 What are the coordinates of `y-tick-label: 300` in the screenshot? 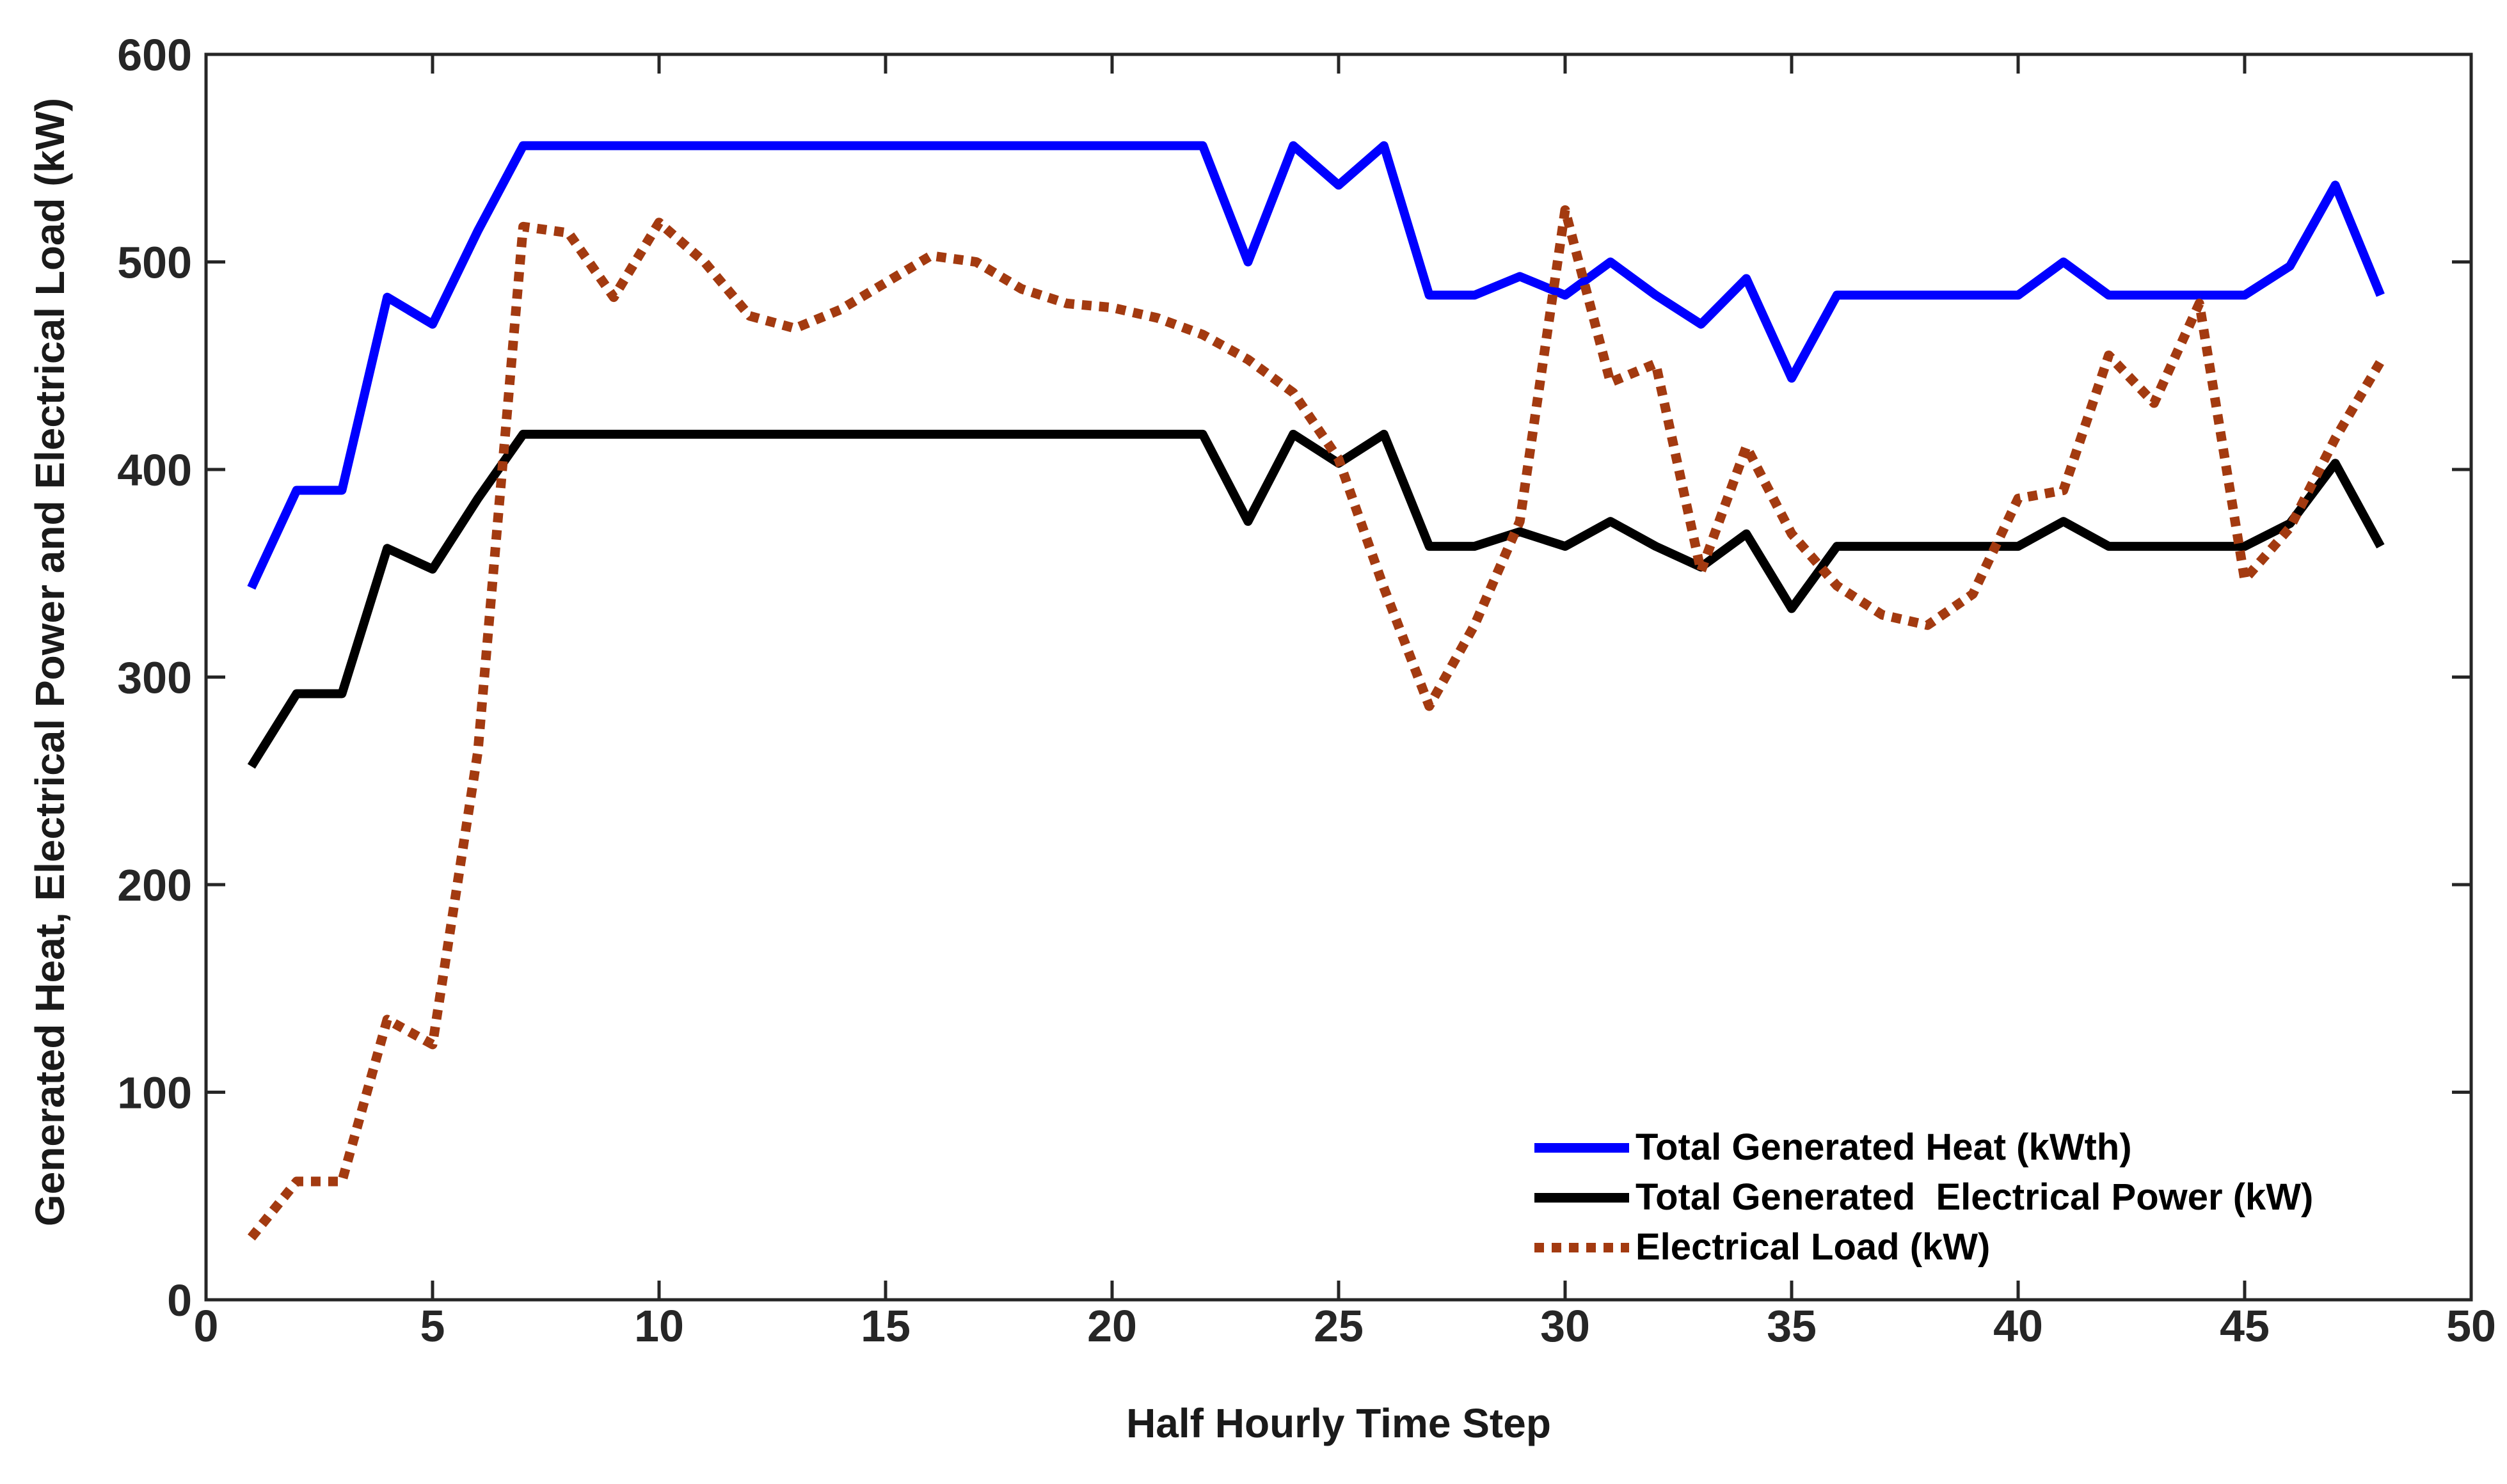 It's located at (154, 678).